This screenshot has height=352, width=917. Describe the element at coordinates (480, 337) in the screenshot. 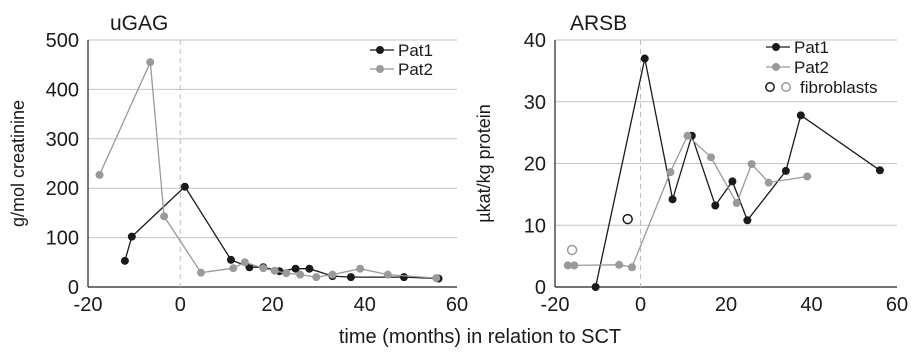

I see `shared-x-axis-label: time (months) in relation to SCT` at that location.